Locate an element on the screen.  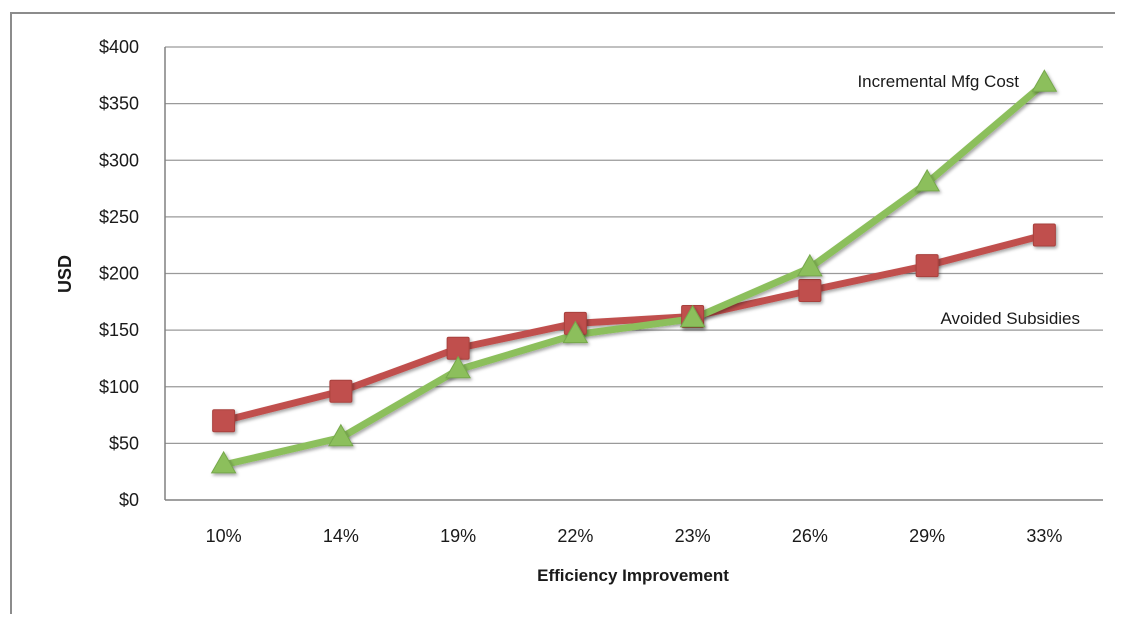
x-axis-title: Efficiency Improvement is located at coordinates (633, 575).